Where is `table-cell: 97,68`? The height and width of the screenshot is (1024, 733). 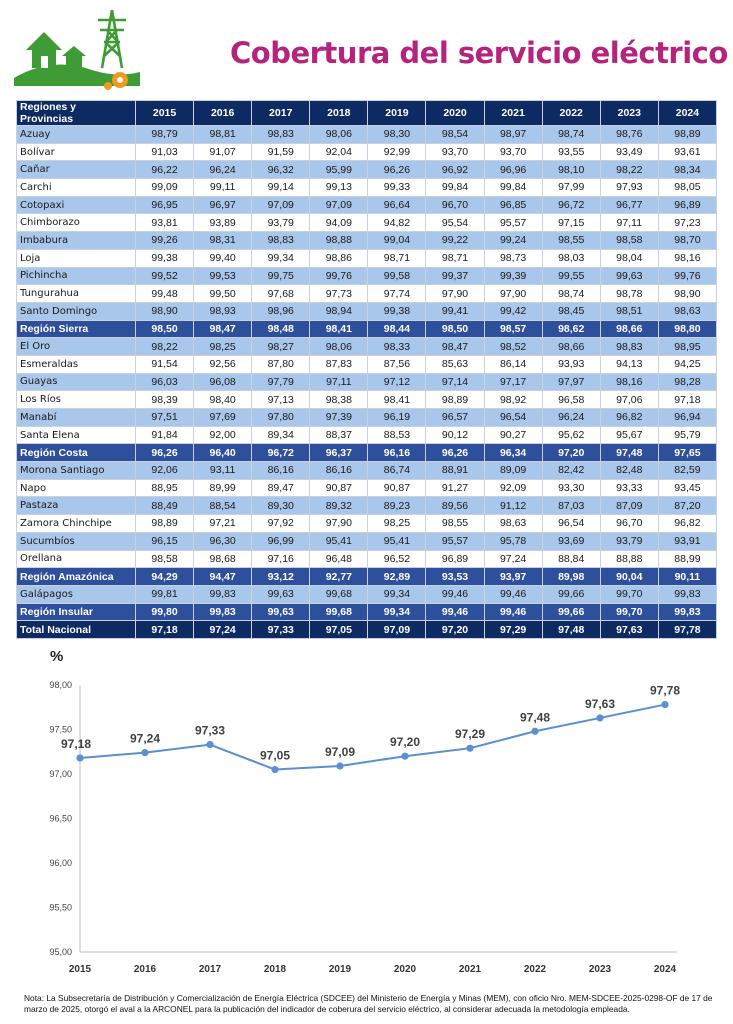
table-cell: 97,68 is located at coordinates (281, 293).